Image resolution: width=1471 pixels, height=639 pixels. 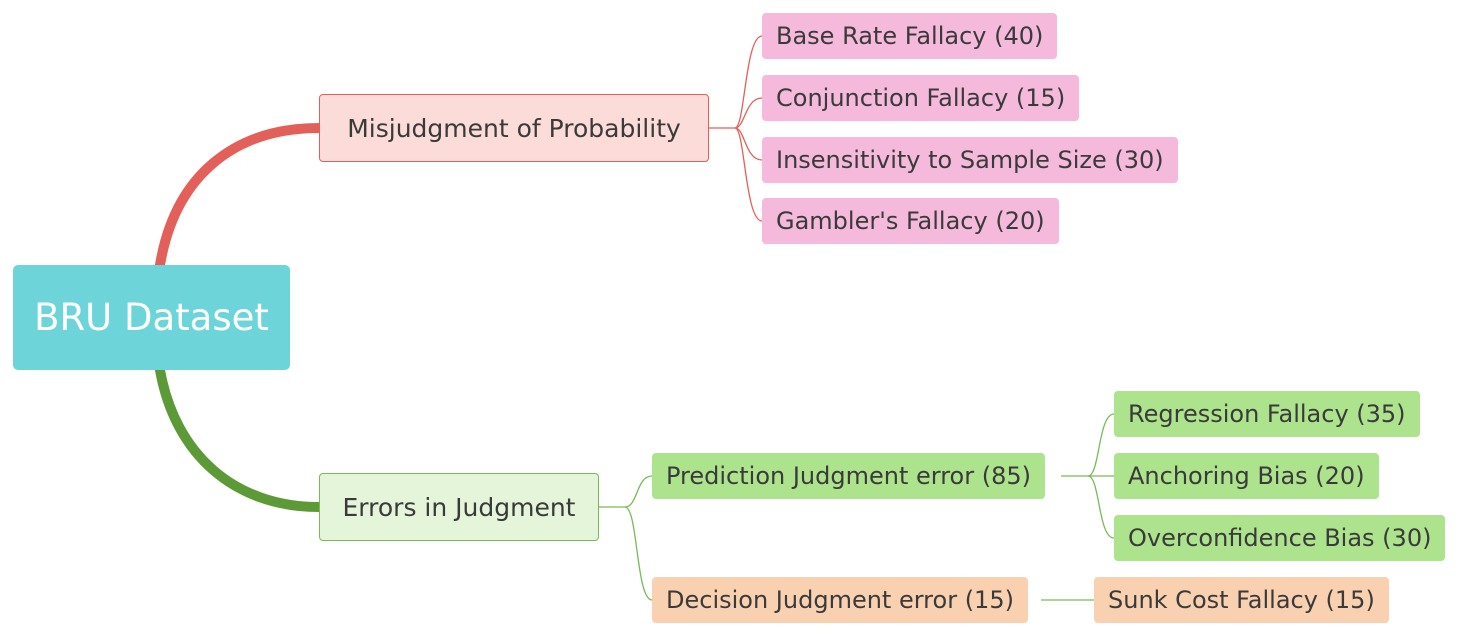 I want to click on leaf-label: Anchoring Bias (20), so click(x=1246, y=476).